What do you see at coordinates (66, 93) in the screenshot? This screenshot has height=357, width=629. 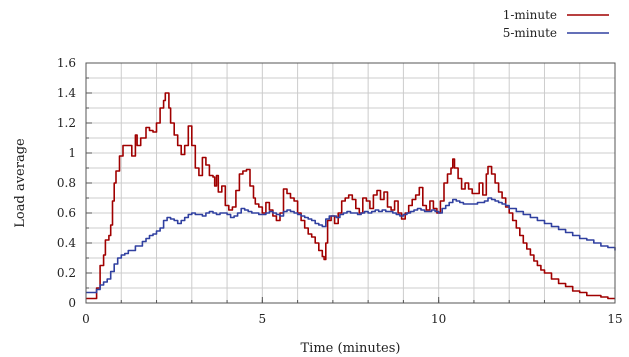 I see `y-tick-label: 1.4` at bounding box center [66, 93].